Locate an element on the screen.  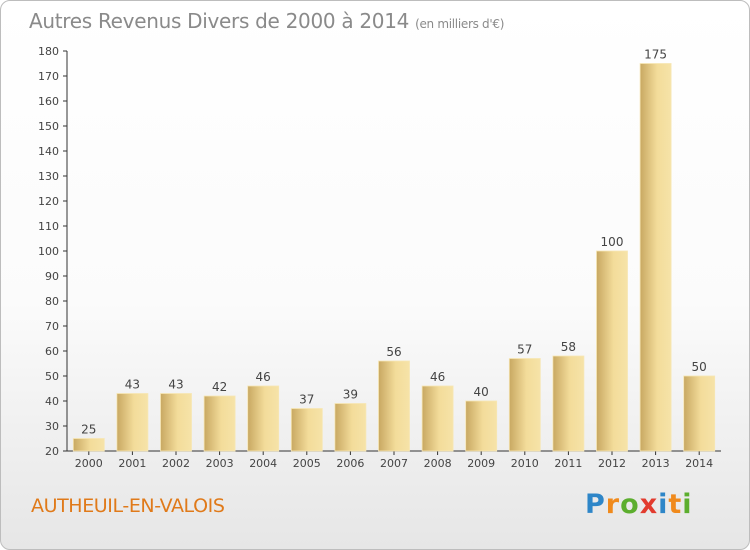
value-label-2002: 43 is located at coordinates (175, 385).